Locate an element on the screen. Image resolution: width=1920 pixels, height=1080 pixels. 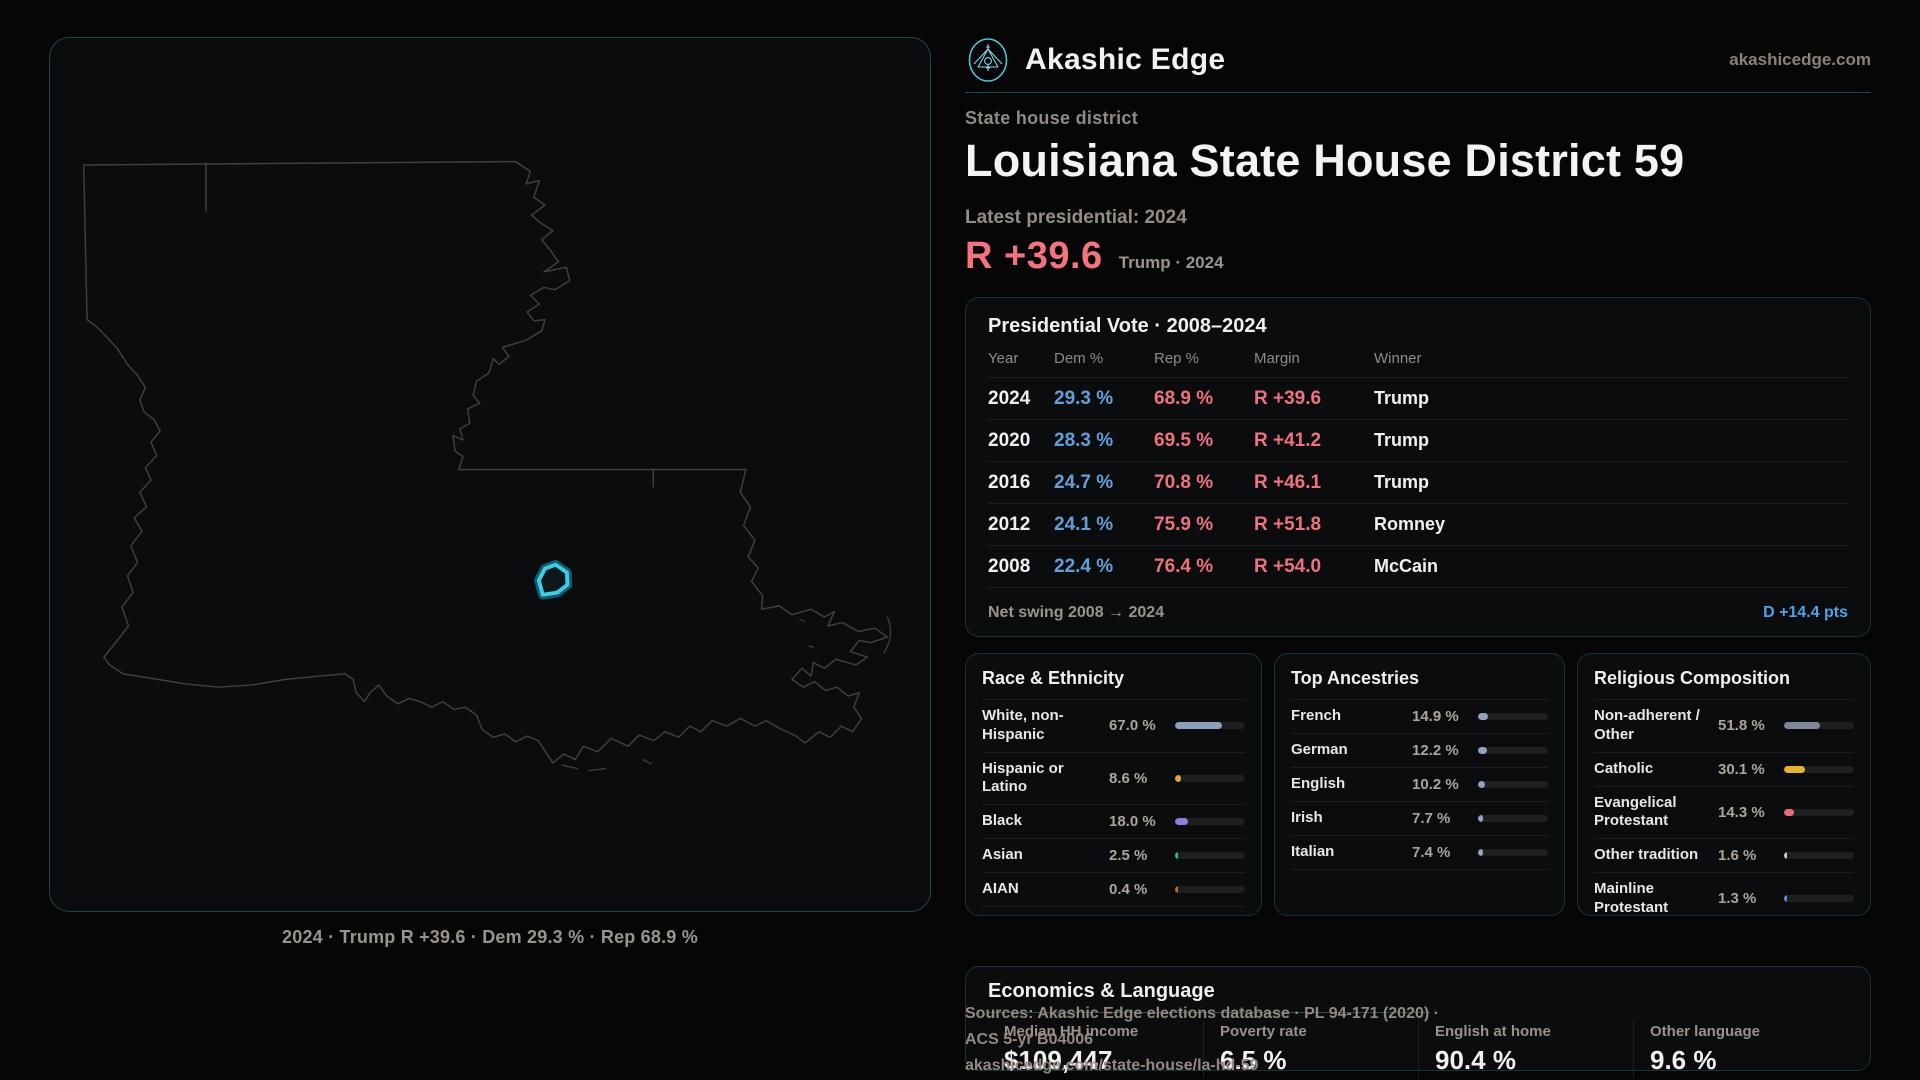
headline-margin-sub: Trump · 2024 is located at coordinates (1171, 262).